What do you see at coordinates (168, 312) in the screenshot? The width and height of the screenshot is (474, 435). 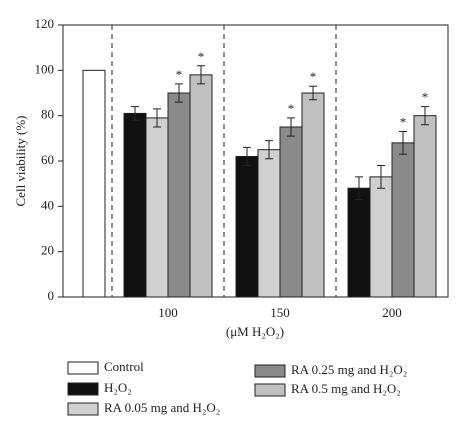 I see `x-tick-label: 100` at bounding box center [168, 312].